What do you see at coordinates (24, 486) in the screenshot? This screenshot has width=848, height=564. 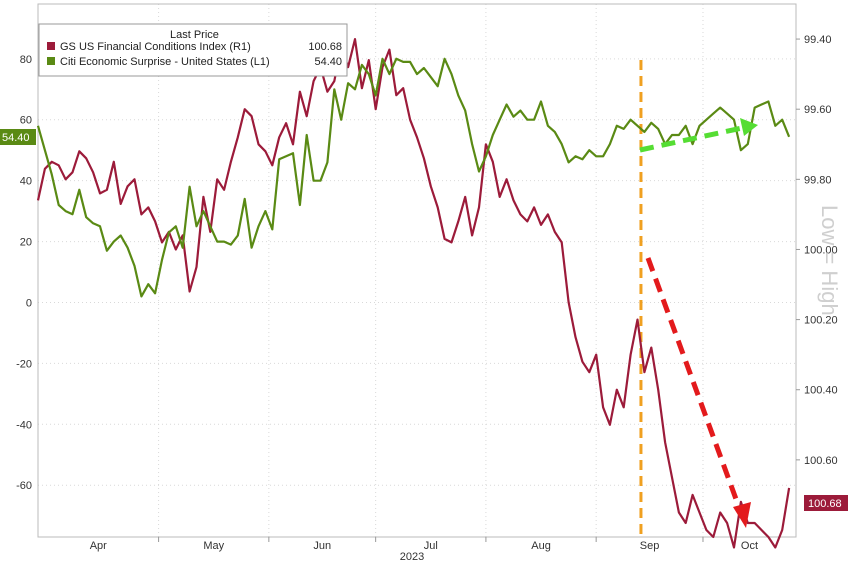 I see `left-tick-label: -60` at bounding box center [24, 486].